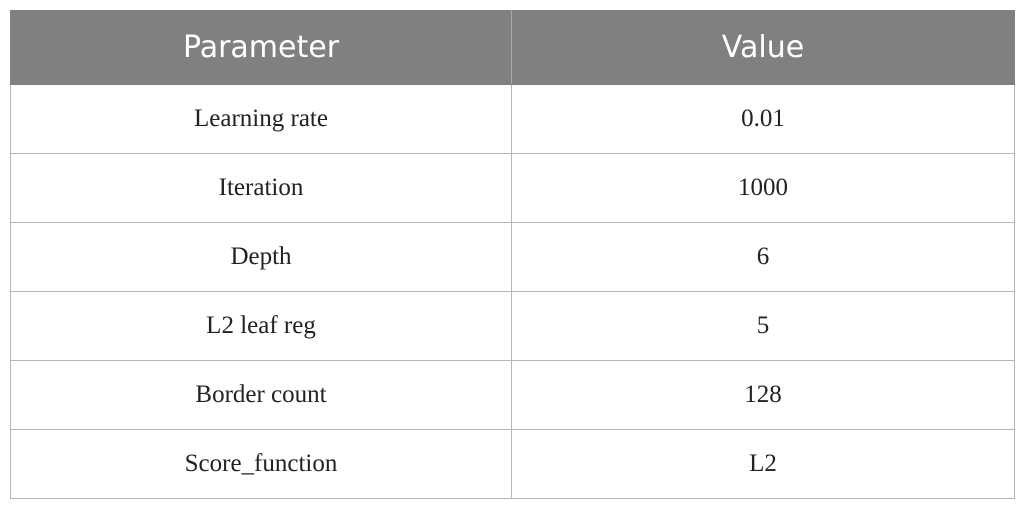  Describe the element at coordinates (261, 395) in the screenshot. I see `parameter-cell: Border count` at that location.